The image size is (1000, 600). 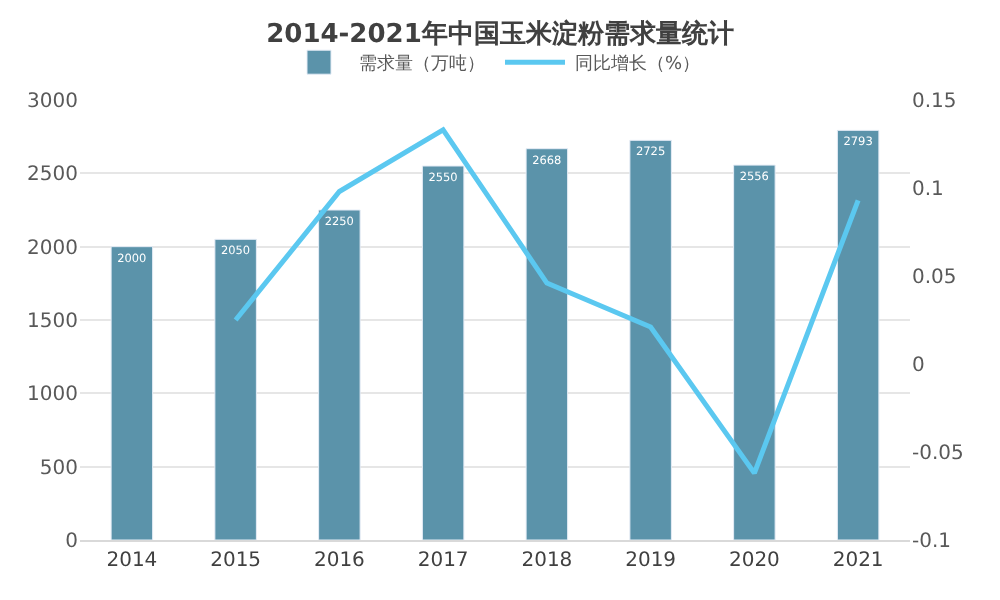 What do you see at coordinates (339, 561) in the screenshot?
I see `x-tick-label: 2016` at bounding box center [339, 561].